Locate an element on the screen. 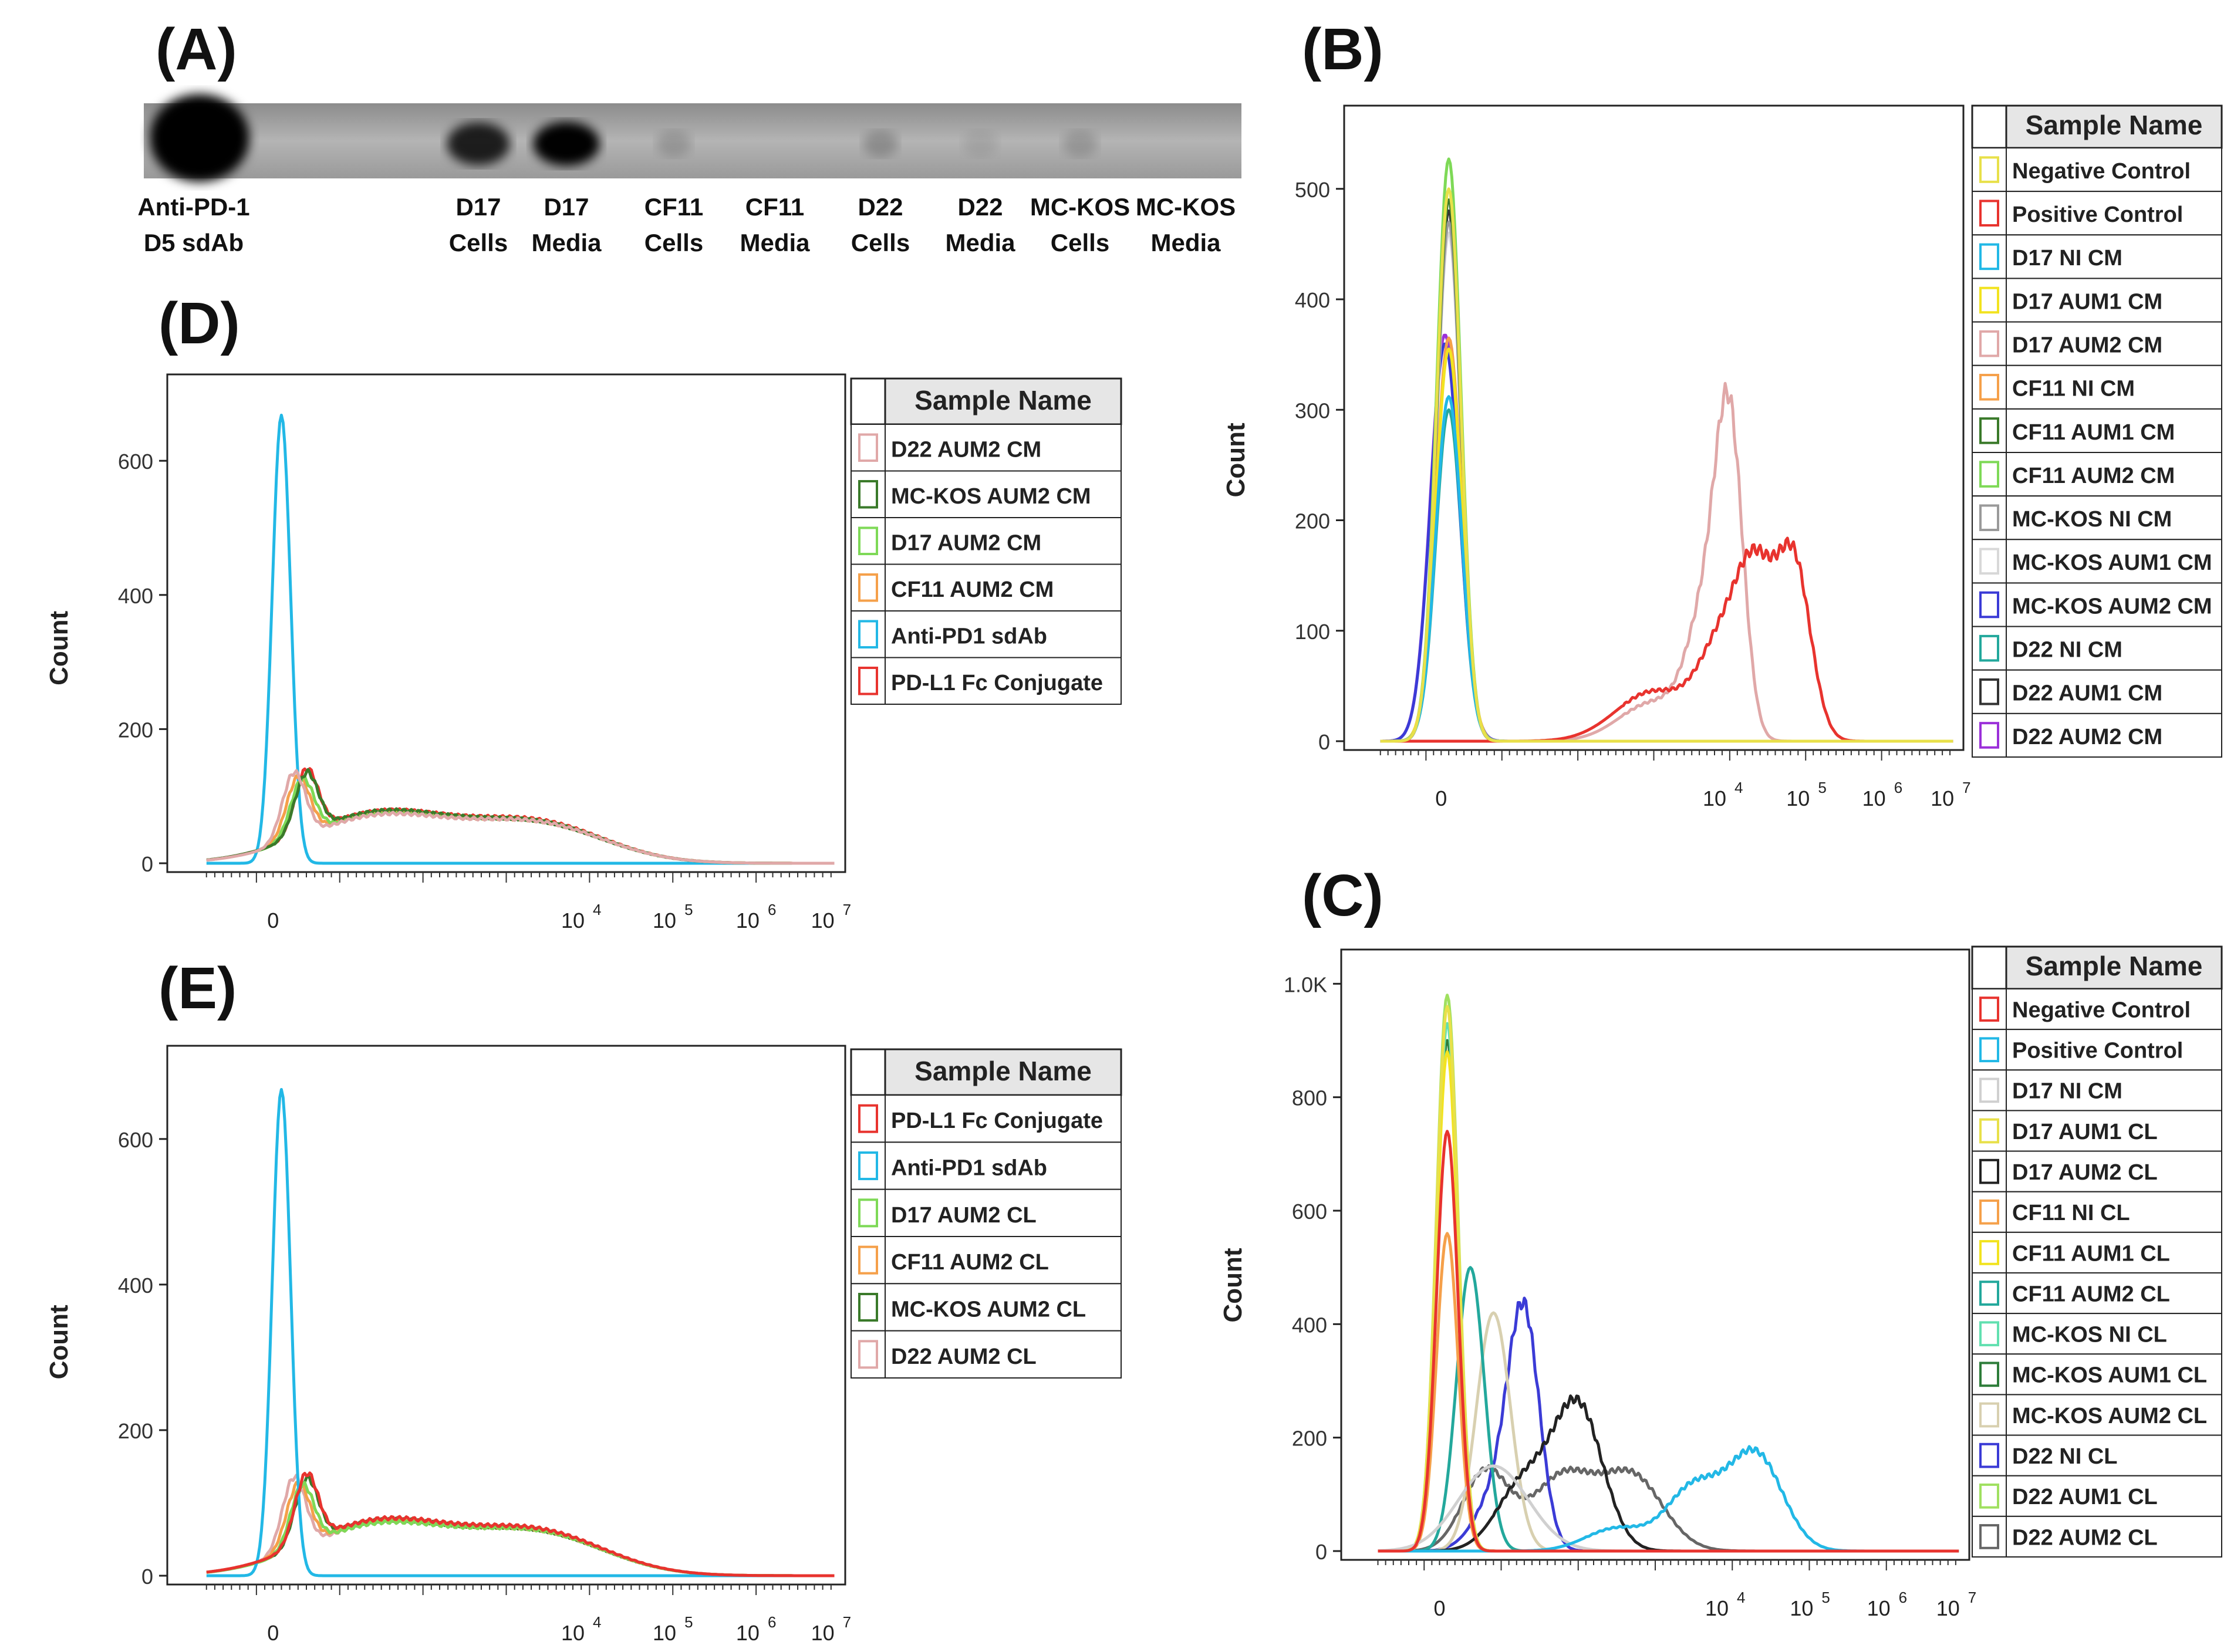 This screenshot has width=2234, height=1652. legend-entry: Anti-PD1 sdAb is located at coordinates (969, 636).